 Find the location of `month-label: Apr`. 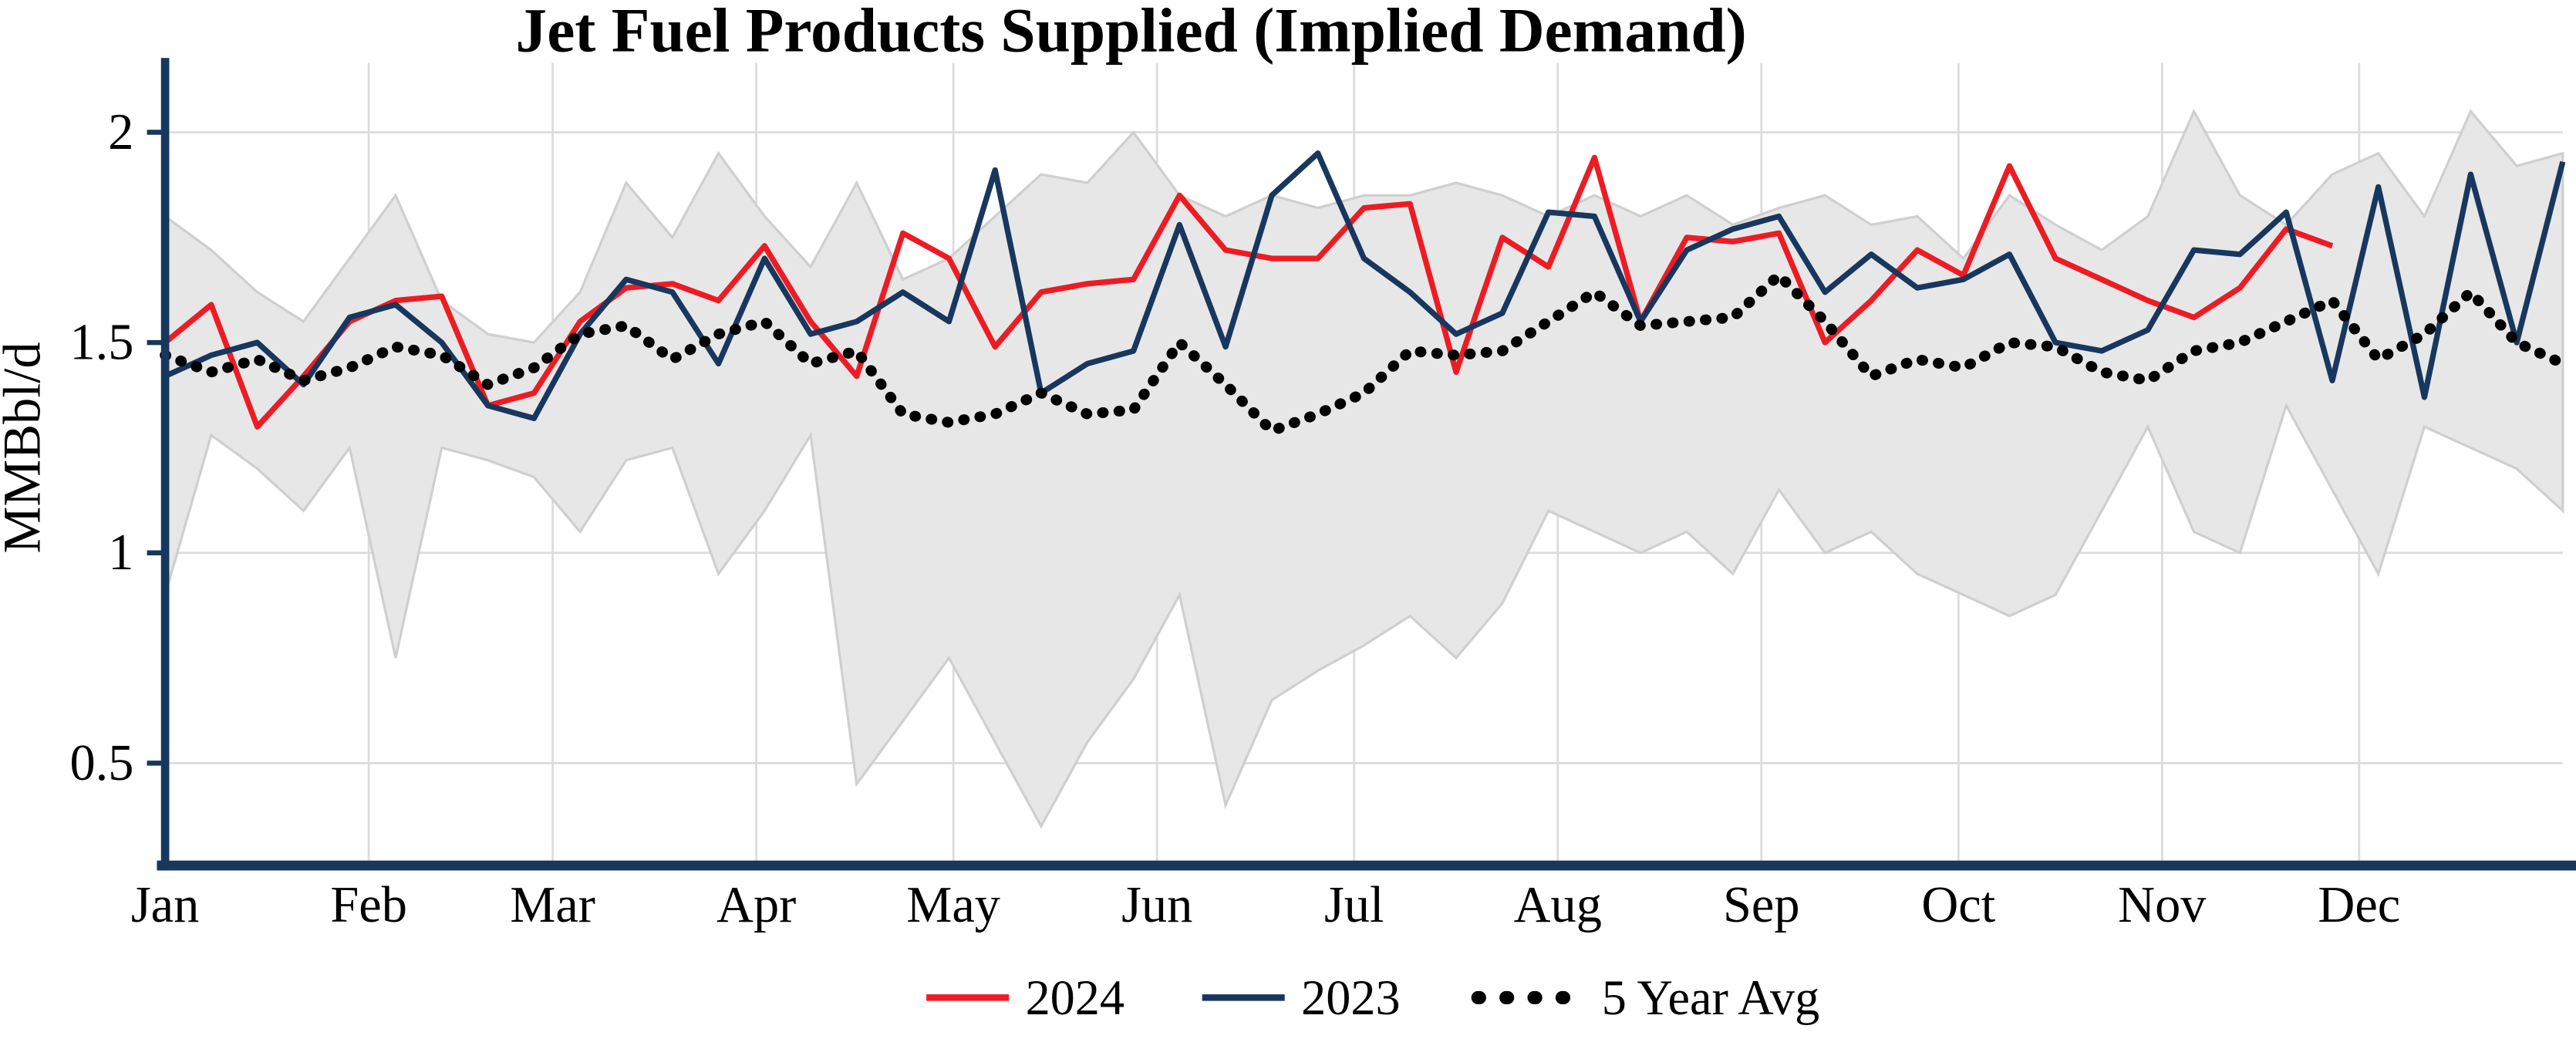

month-label: Apr is located at coordinates (756, 905).